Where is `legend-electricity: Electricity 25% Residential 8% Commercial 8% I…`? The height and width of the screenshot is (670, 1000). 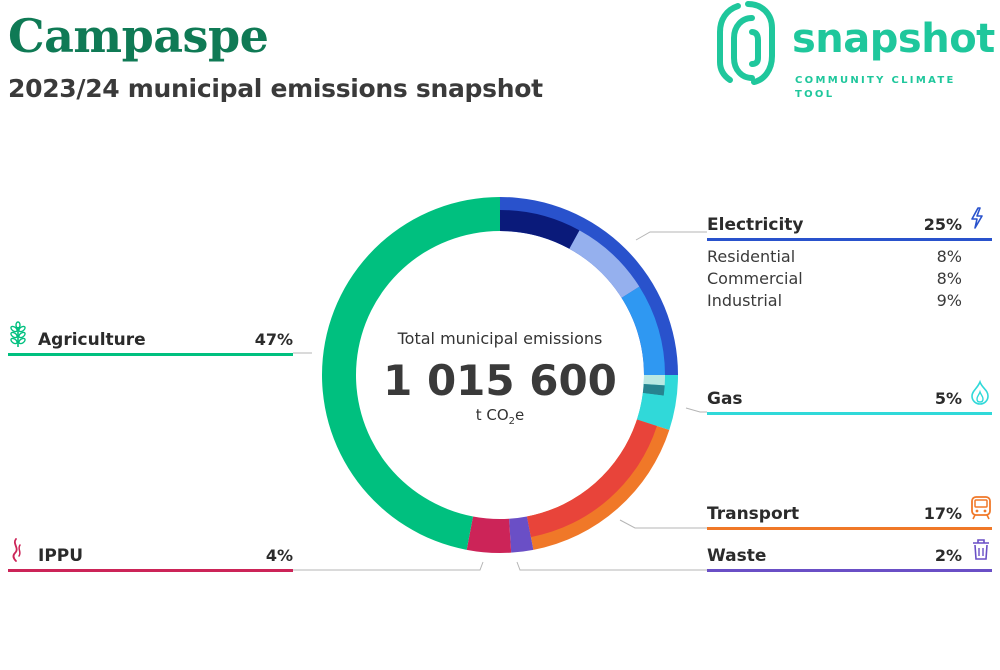 legend-electricity: Electricity 25% Residential 8% Commercial 8% I… is located at coordinates (849, 258).